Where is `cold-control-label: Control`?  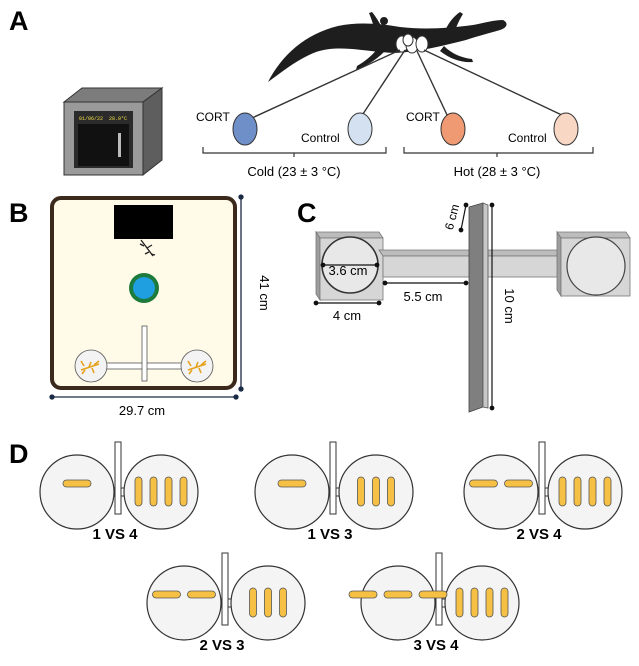
cold-control-label: Control is located at coordinates (320, 138).